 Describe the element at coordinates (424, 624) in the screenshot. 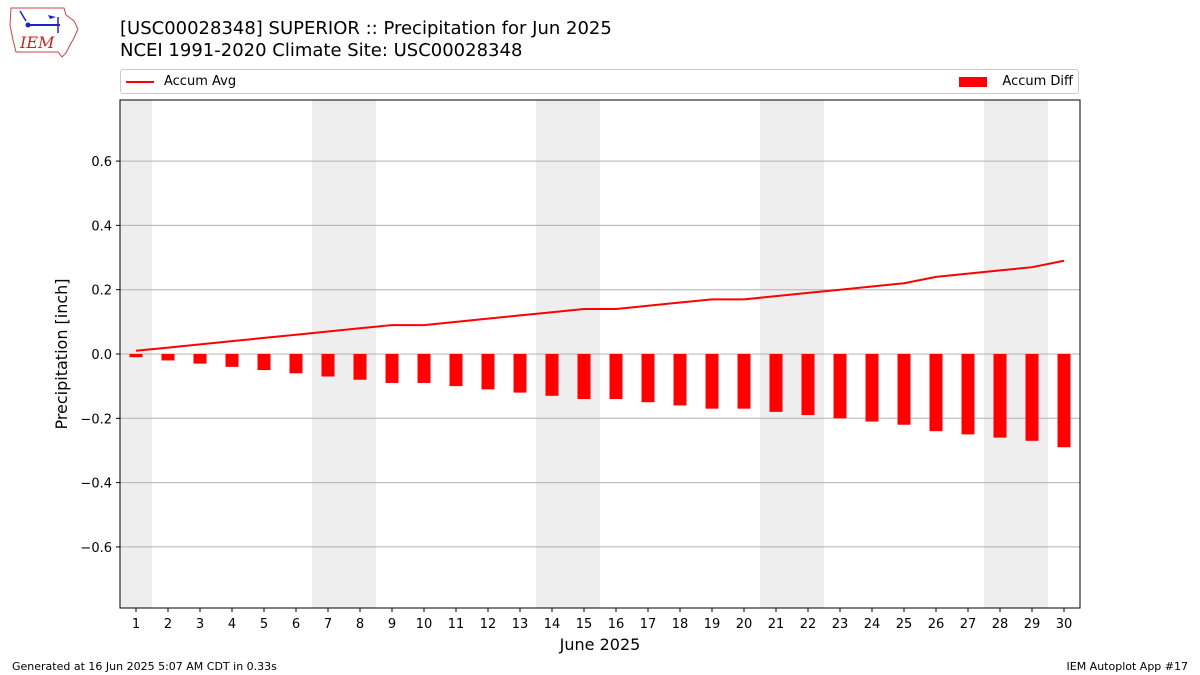

I see `x-tick-label: 10` at that location.